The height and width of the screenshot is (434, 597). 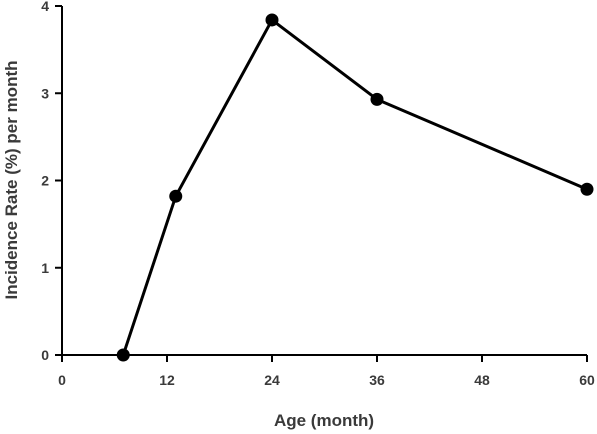 I want to click on x-axis-ticks: 0 12 24 36 48 60, so click(x=326, y=371).